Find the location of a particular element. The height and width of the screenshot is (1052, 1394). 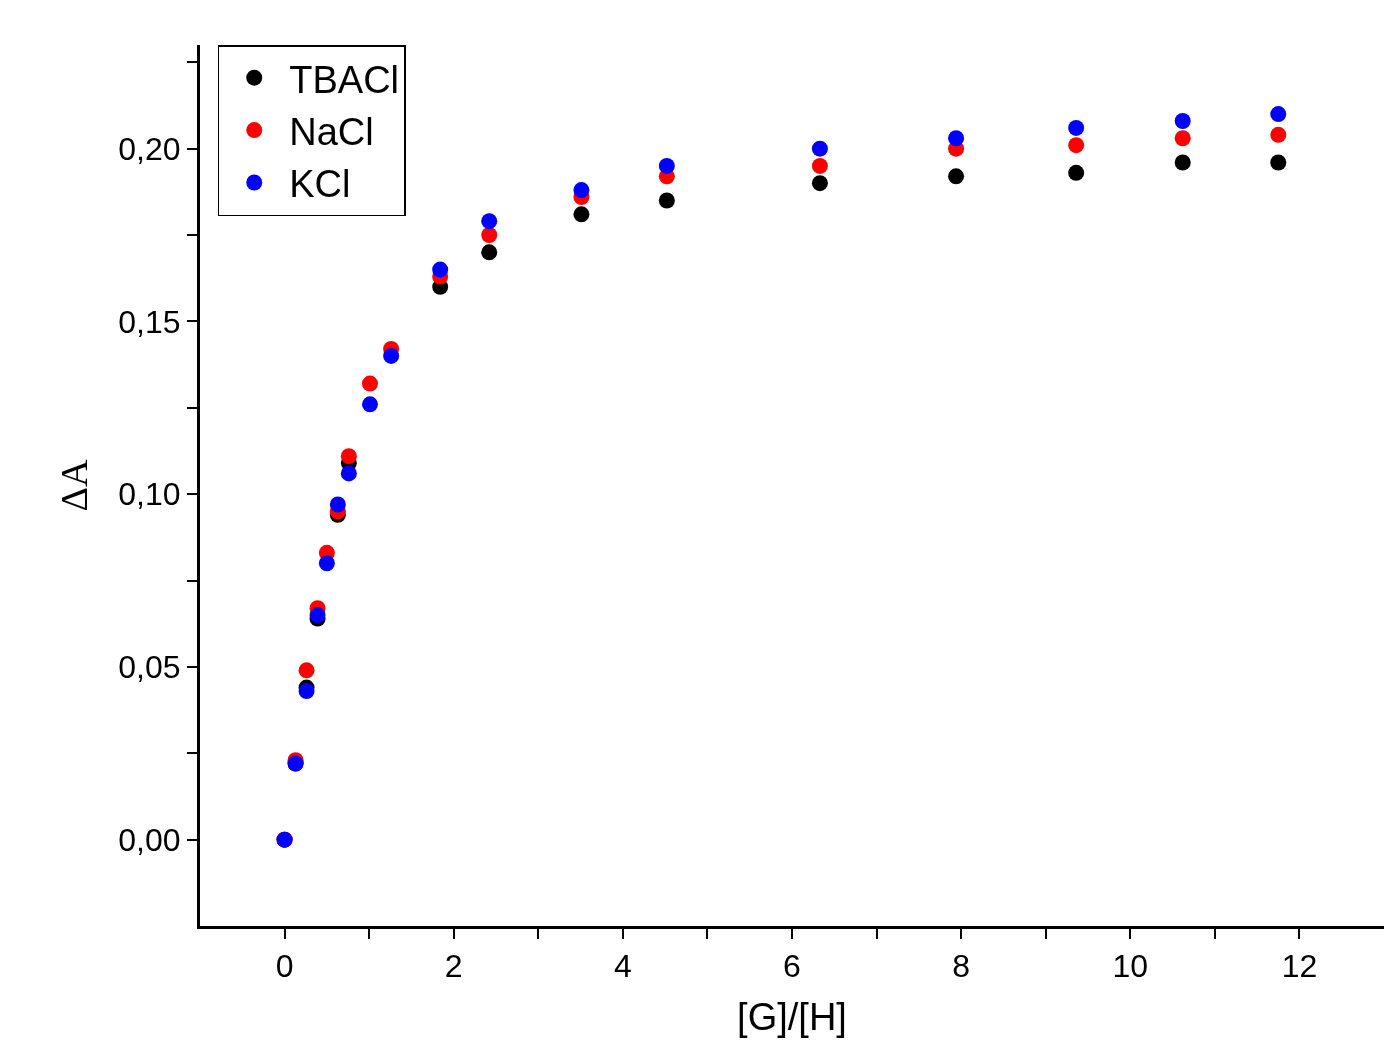

x-tick-label: 0 is located at coordinates (284, 966).